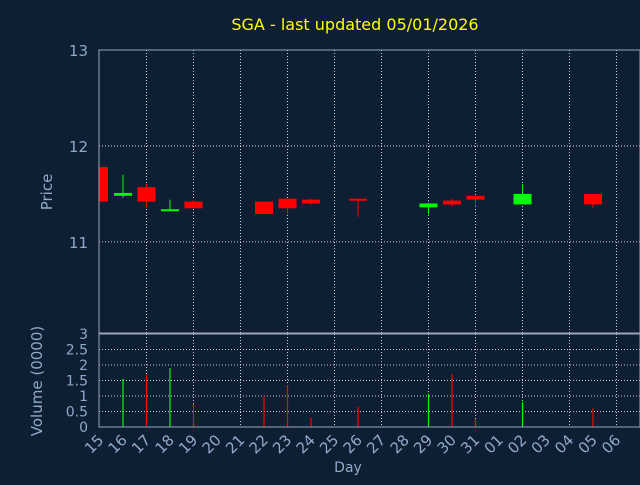  Describe the element at coordinates (400, 444) in the screenshot. I see `x-tick-label: 28` at that location.